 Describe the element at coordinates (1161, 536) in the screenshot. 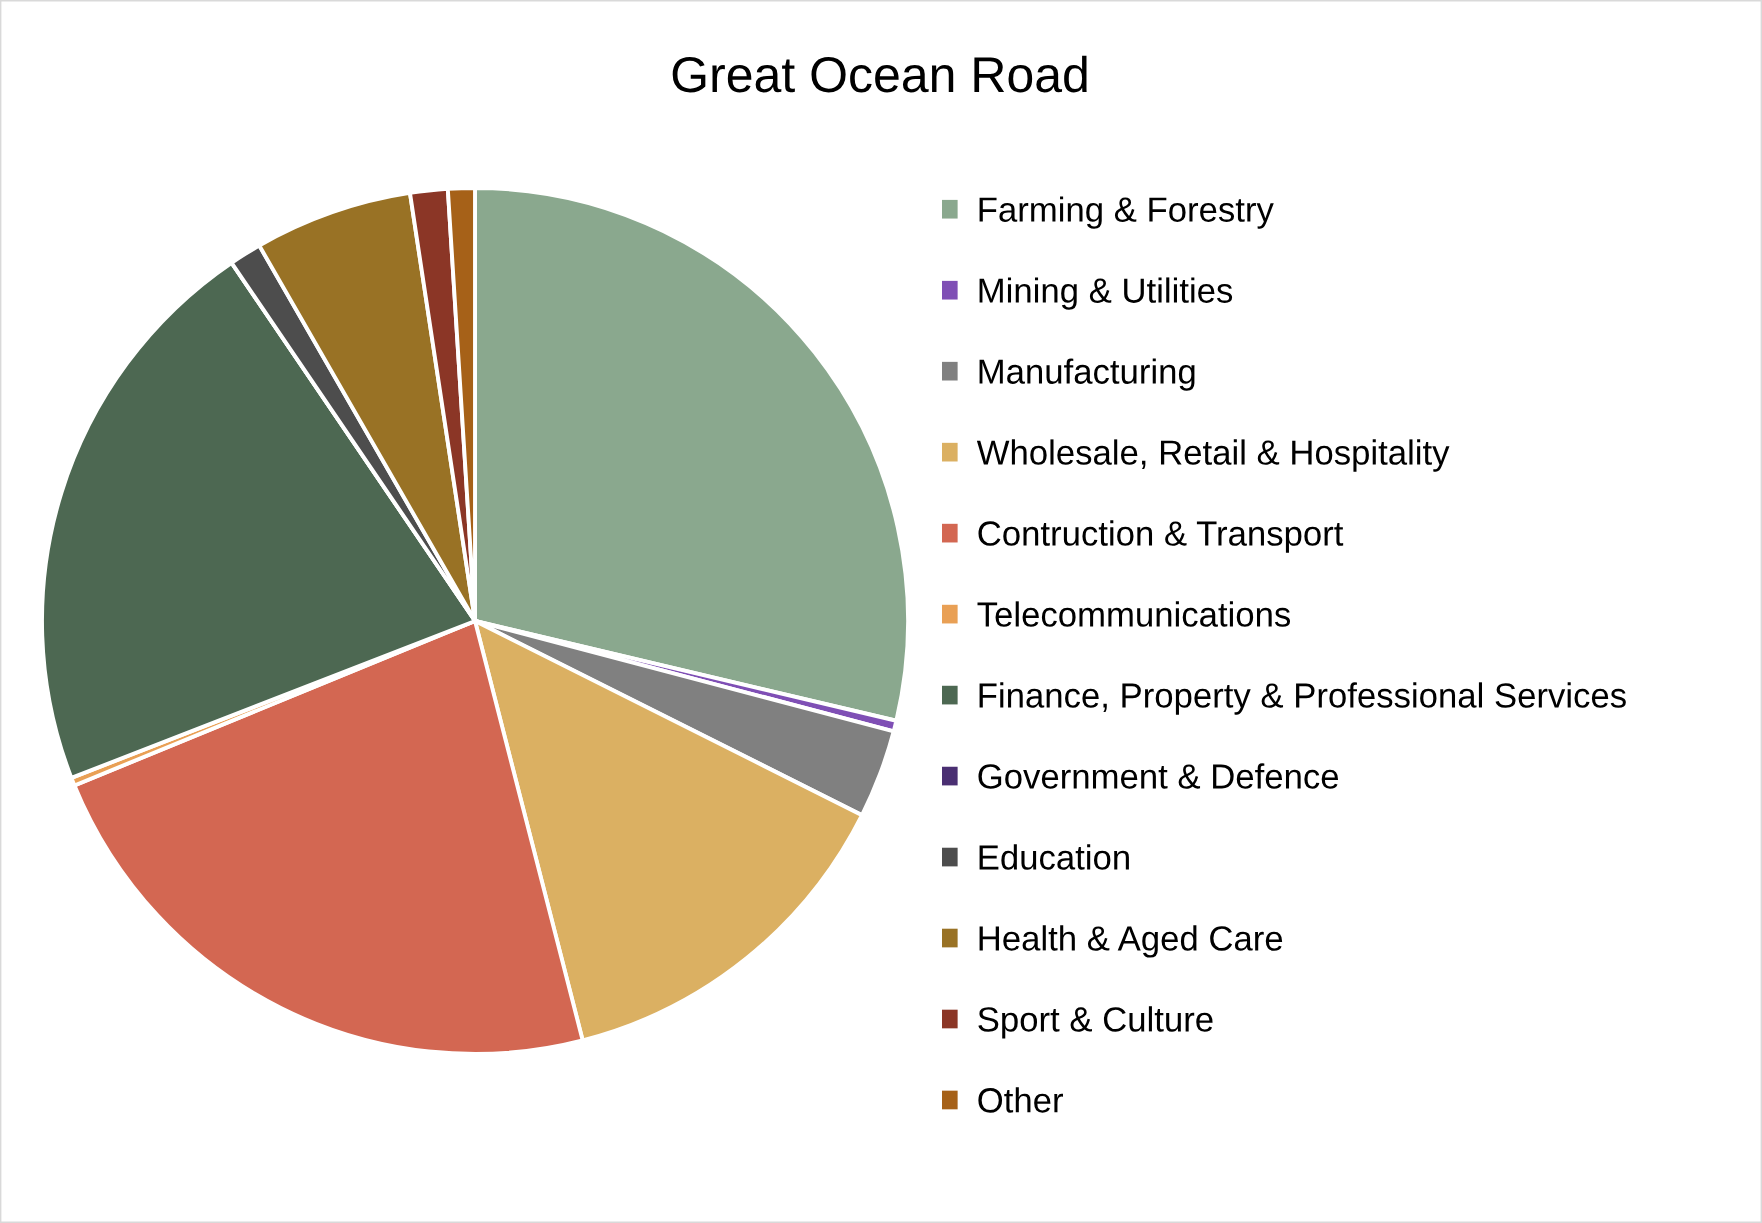

I see `legend-label: Contruction & Transport` at that location.